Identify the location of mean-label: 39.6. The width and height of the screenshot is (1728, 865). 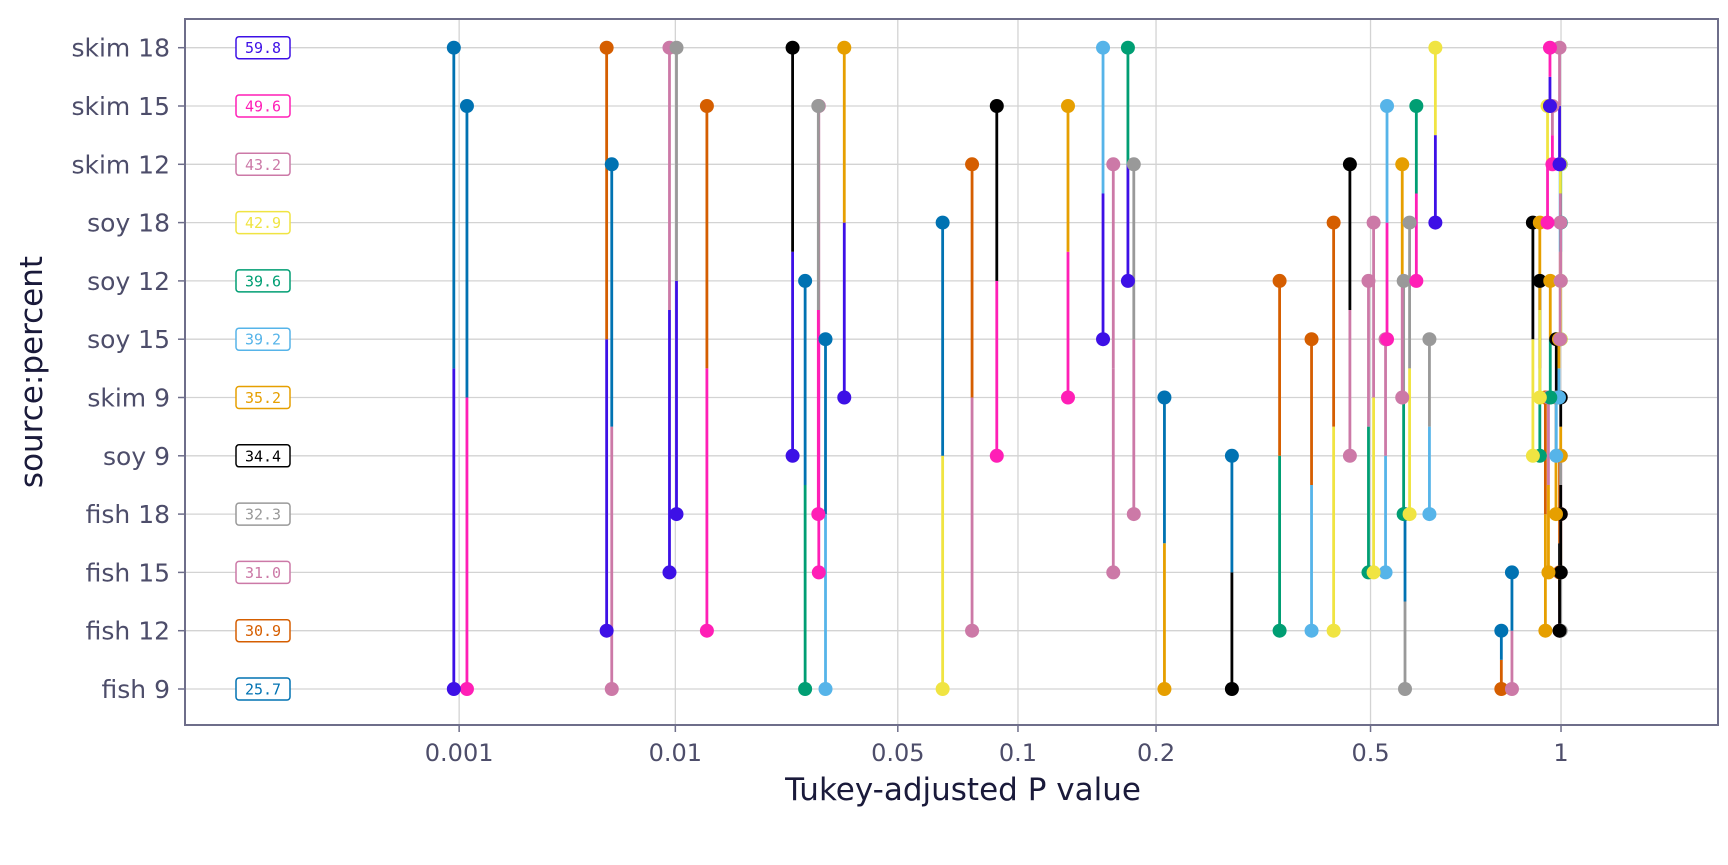
(263, 281).